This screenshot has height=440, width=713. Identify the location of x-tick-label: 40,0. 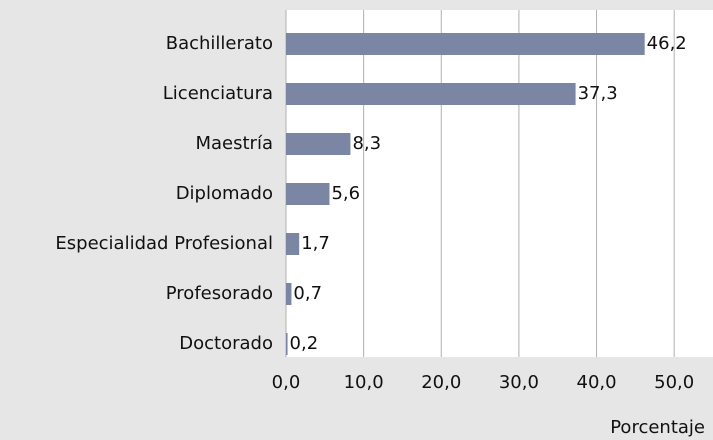
(597, 382).